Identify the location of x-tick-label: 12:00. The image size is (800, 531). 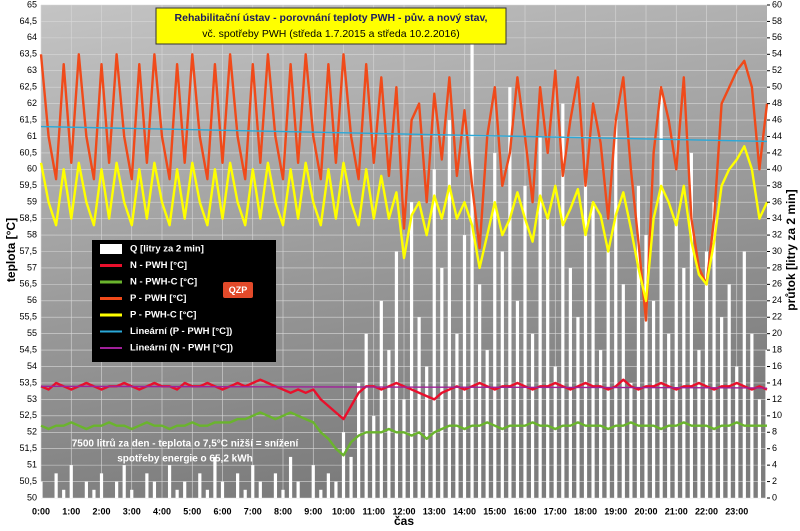
(403, 511).